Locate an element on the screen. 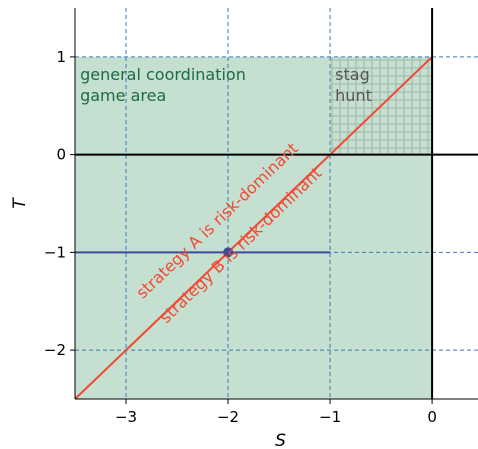 This screenshot has height=449, width=478. x-axis-label: S is located at coordinates (280, 440).